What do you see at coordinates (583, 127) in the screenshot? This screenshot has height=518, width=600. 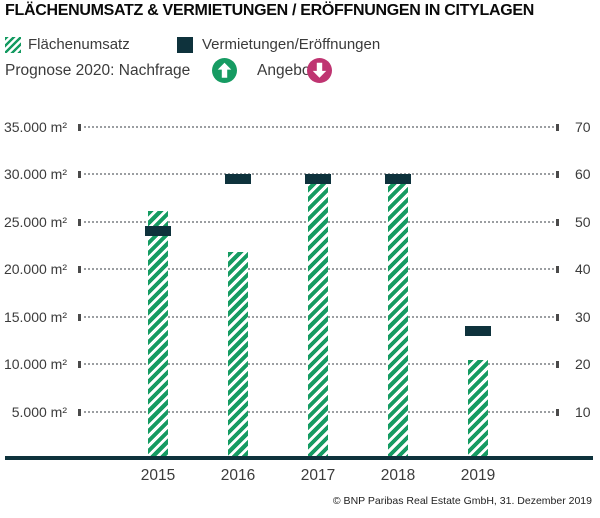 I see `right-axis-label: 70` at bounding box center [583, 127].